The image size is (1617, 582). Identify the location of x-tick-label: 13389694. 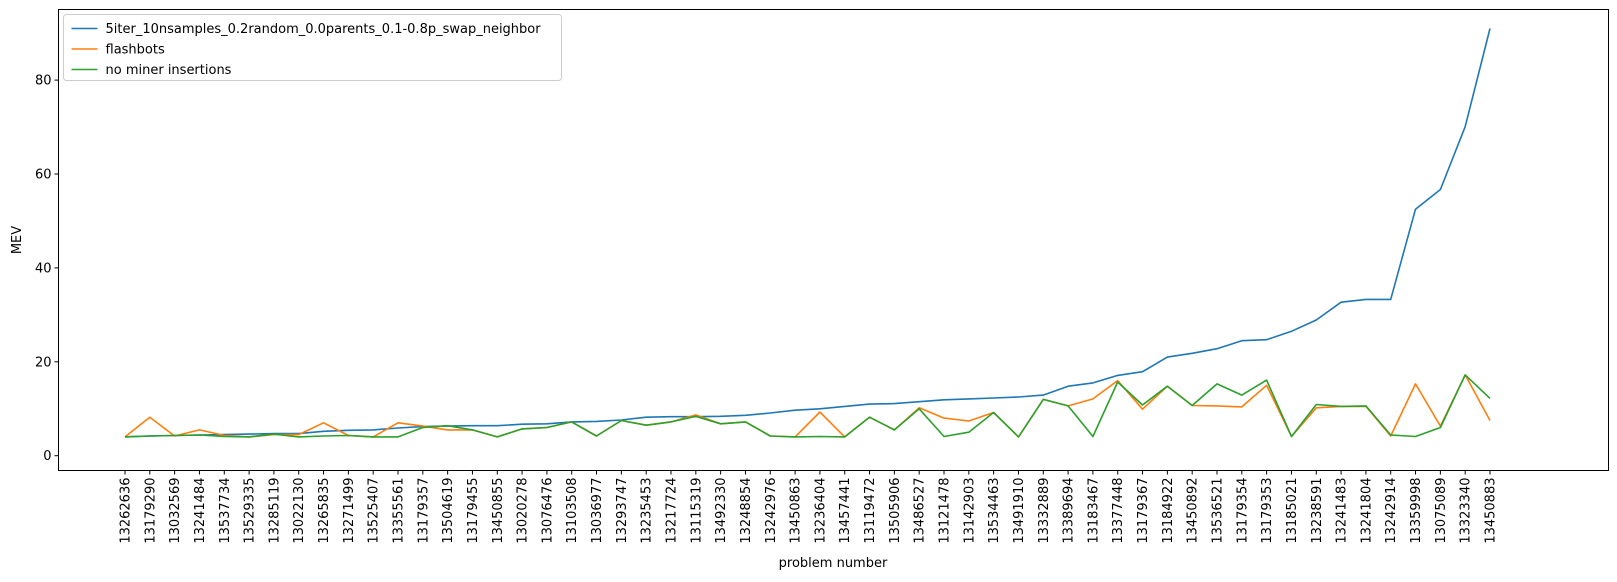
(1069, 511).